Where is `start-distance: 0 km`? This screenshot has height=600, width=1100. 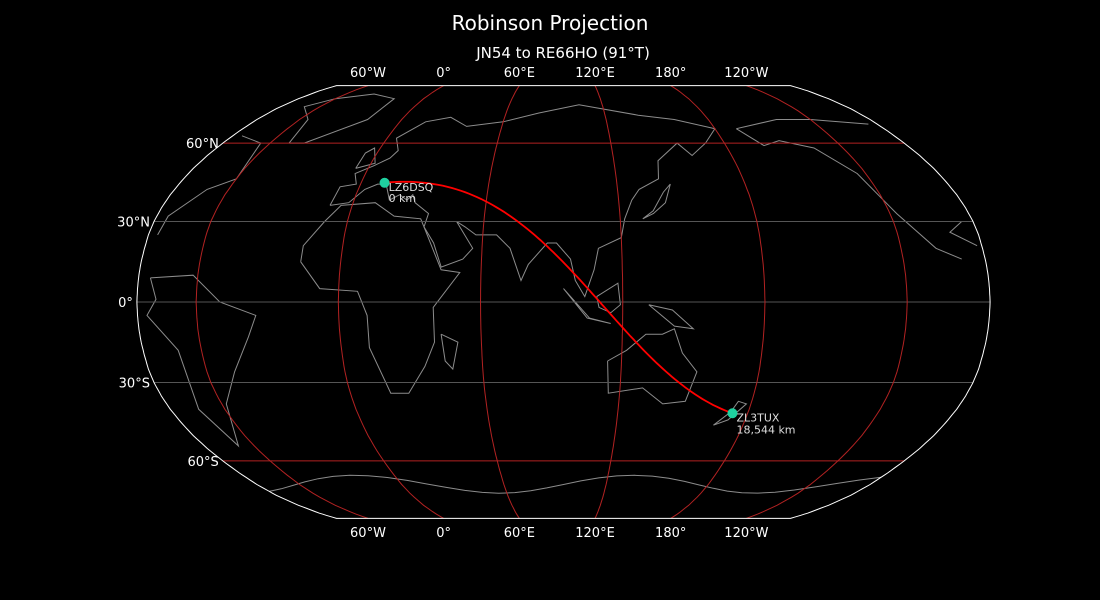 start-distance: 0 km is located at coordinates (403, 198).